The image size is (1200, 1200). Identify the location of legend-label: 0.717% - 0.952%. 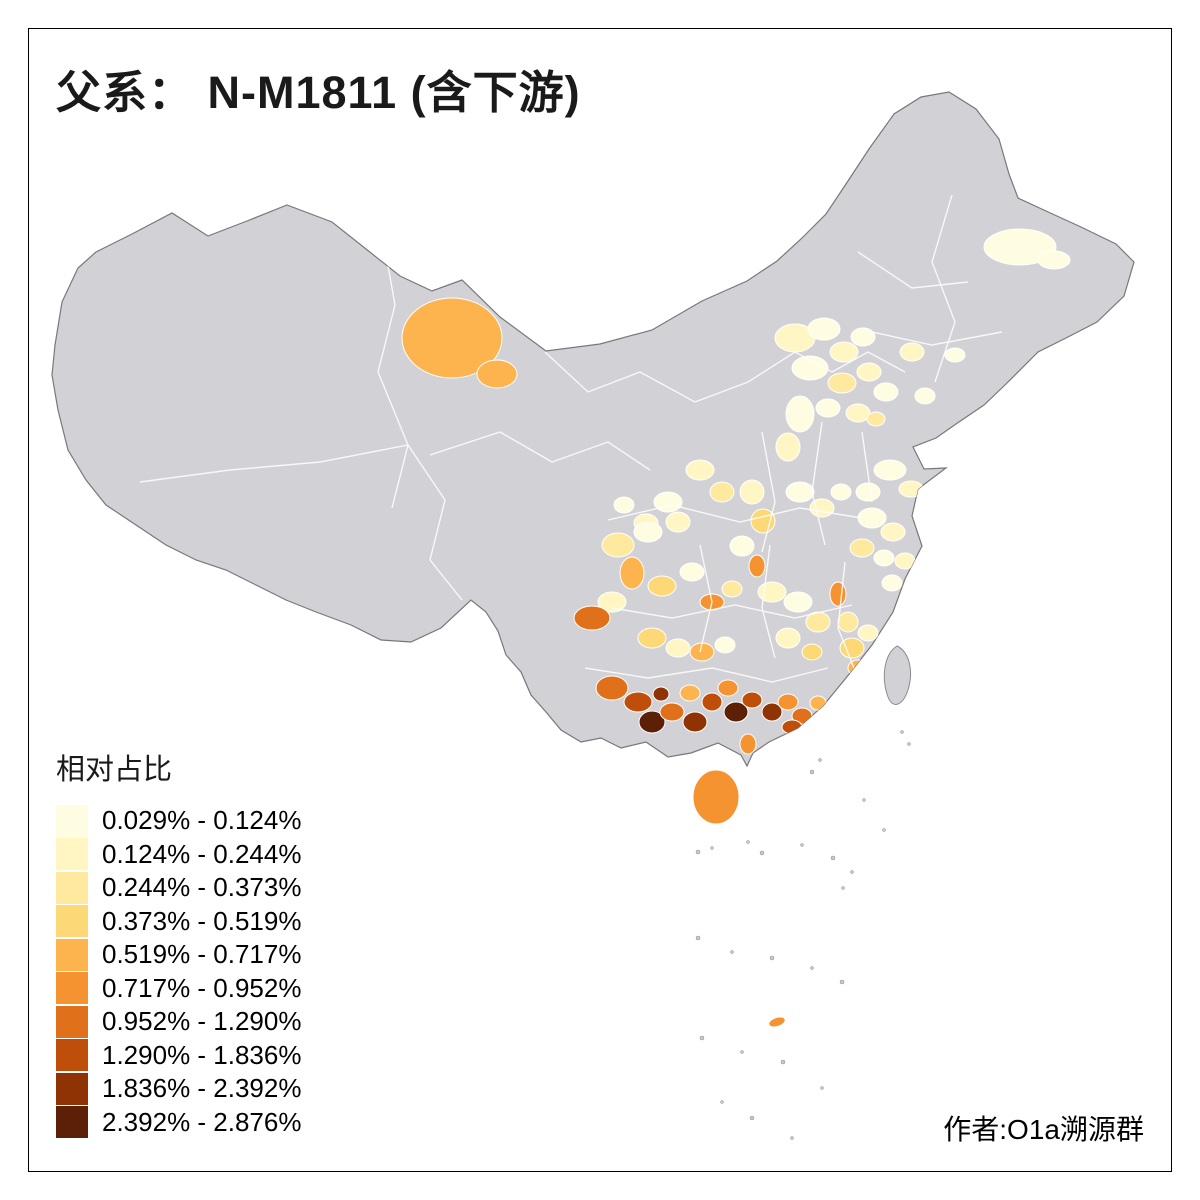
(202, 987).